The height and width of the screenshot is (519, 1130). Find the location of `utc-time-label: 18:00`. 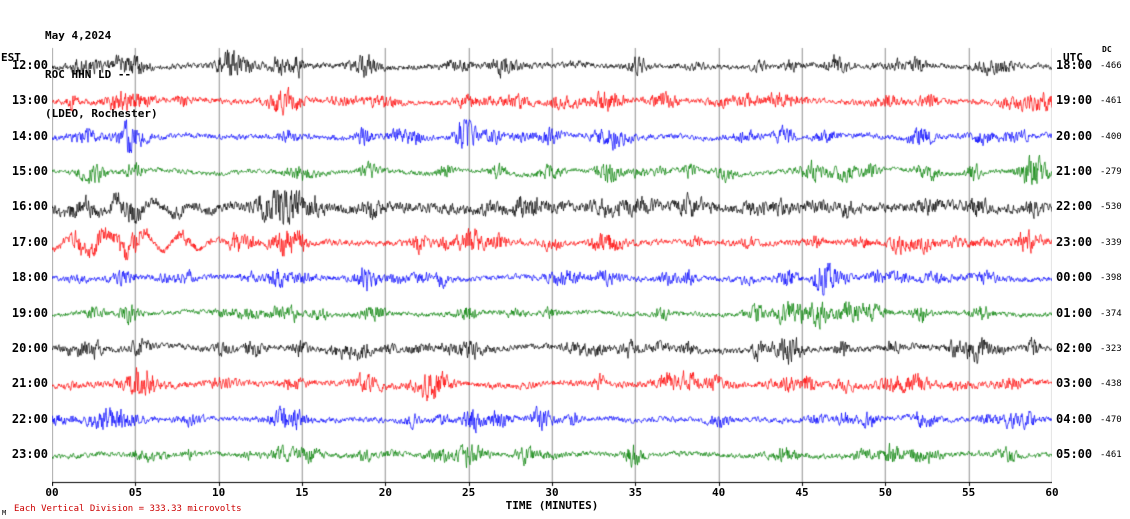

utc-time-label: 18:00 is located at coordinates (1074, 65).